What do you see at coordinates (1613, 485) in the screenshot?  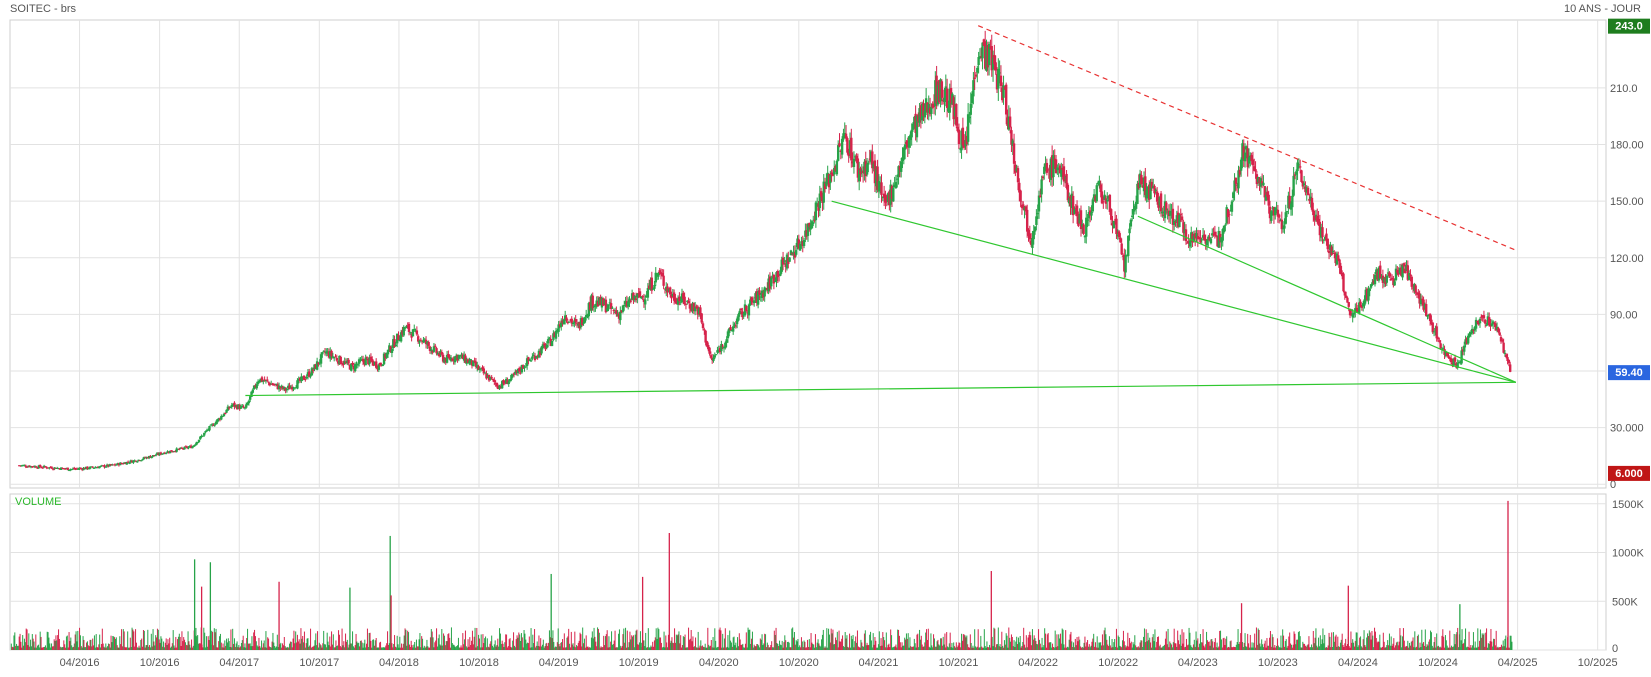 I see `price-y-tick-label: 0` at bounding box center [1613, 485].